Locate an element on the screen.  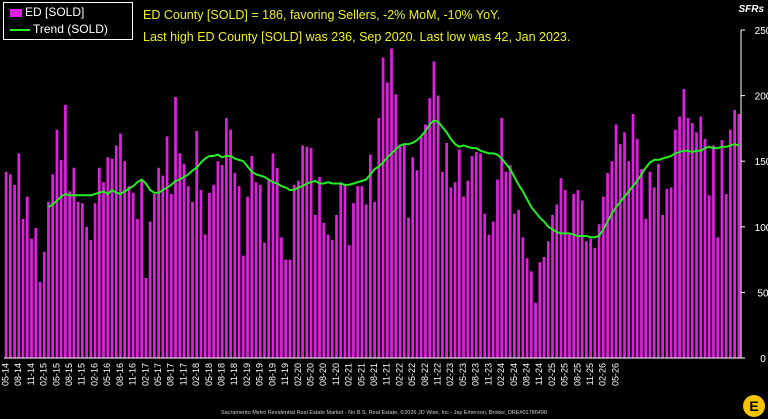
x-tick-label: 05-24 is located at coordinates (514, 374).